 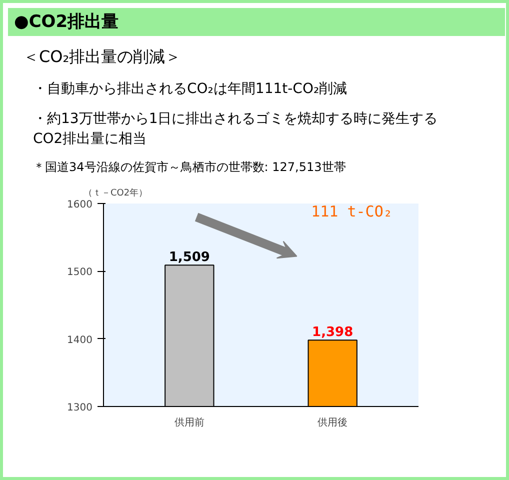 I want to click on chart-title: ●CO2排出量, so click(x=66, y=22).